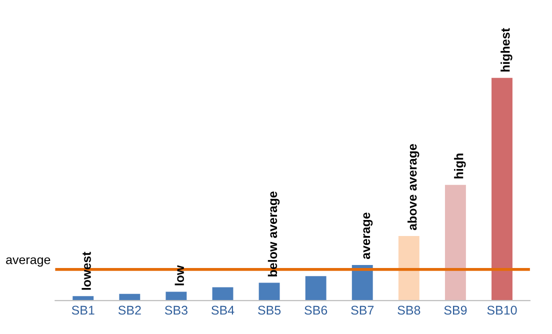 This screenshot has height=334, width=552. Describe the element at coordinates (223, 310) in the screenshot. I see `x-tick-label: SB4` at that location.